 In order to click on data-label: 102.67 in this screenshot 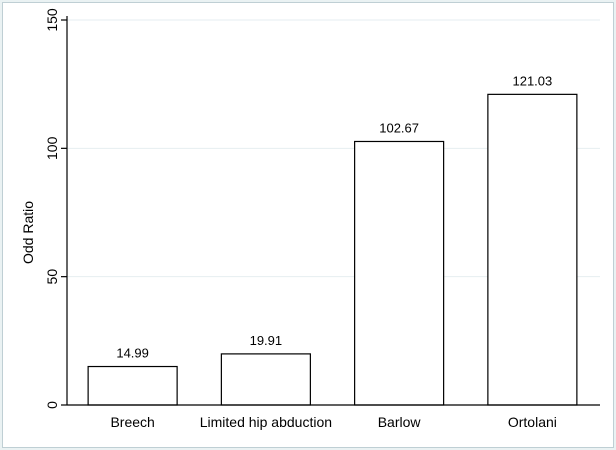, I will do `click(399, 127)`.